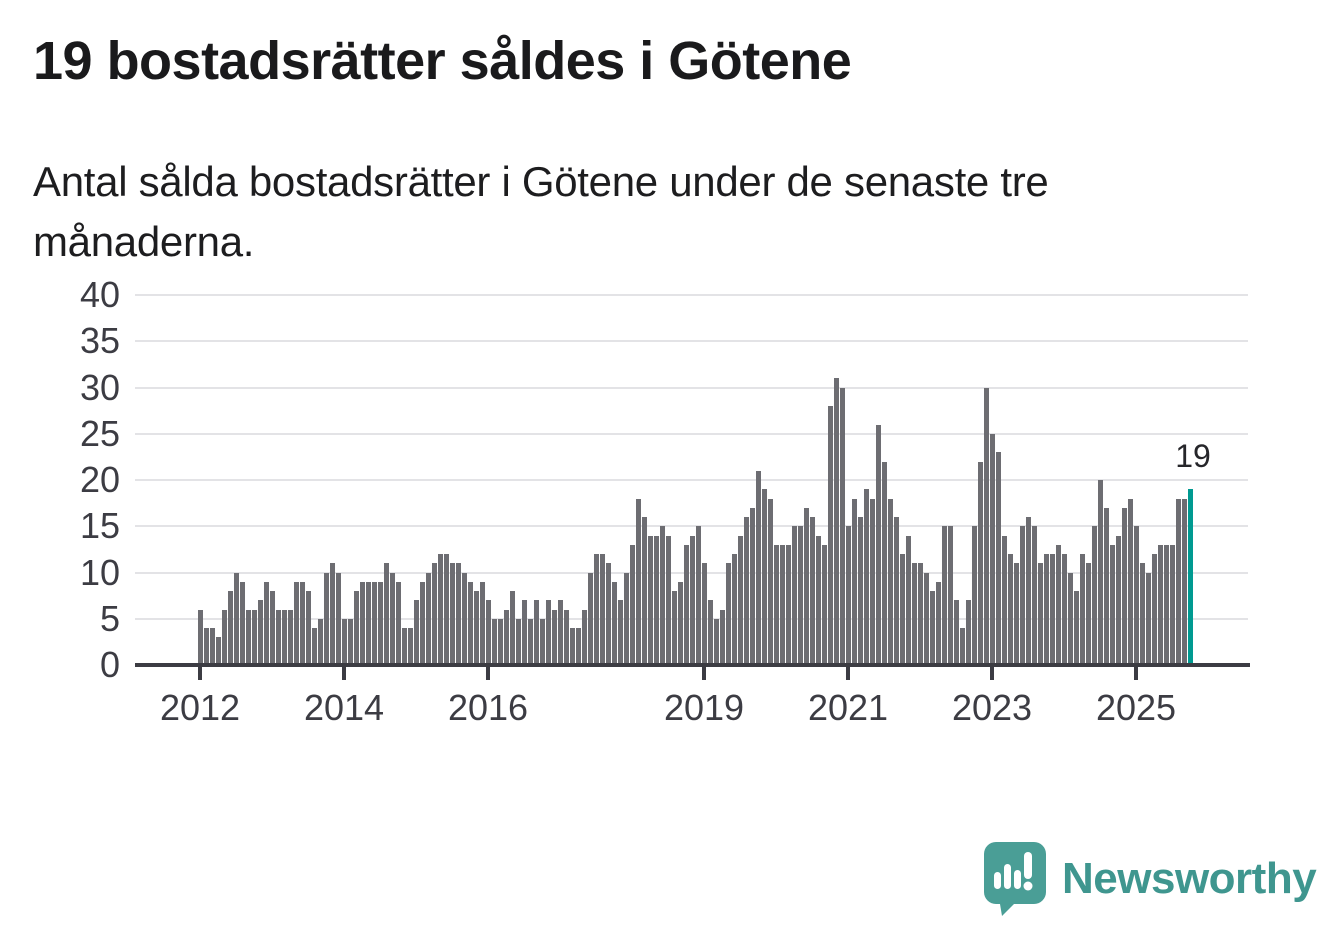 The height and width of the screenshot is (939, 1322). Describe the element at coordinates (1028, 886) in the screenshot. I see `logo-exclamation-dot` at that location.